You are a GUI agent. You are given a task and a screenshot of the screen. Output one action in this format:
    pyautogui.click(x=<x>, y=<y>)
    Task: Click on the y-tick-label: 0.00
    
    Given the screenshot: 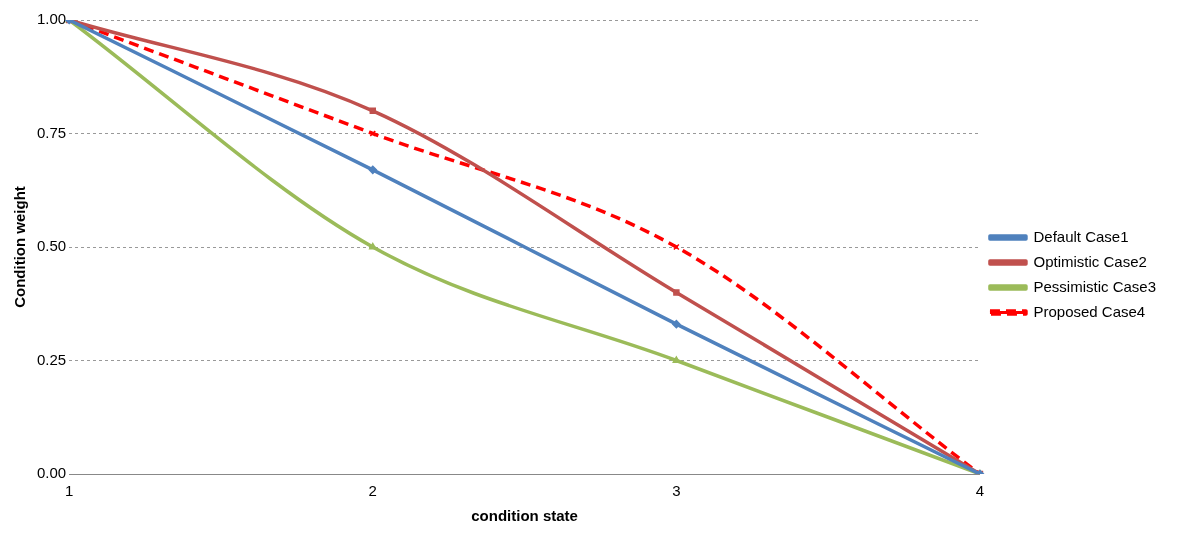 What is the action you would take?
    pyautogui.click(x=51, y=473)
    